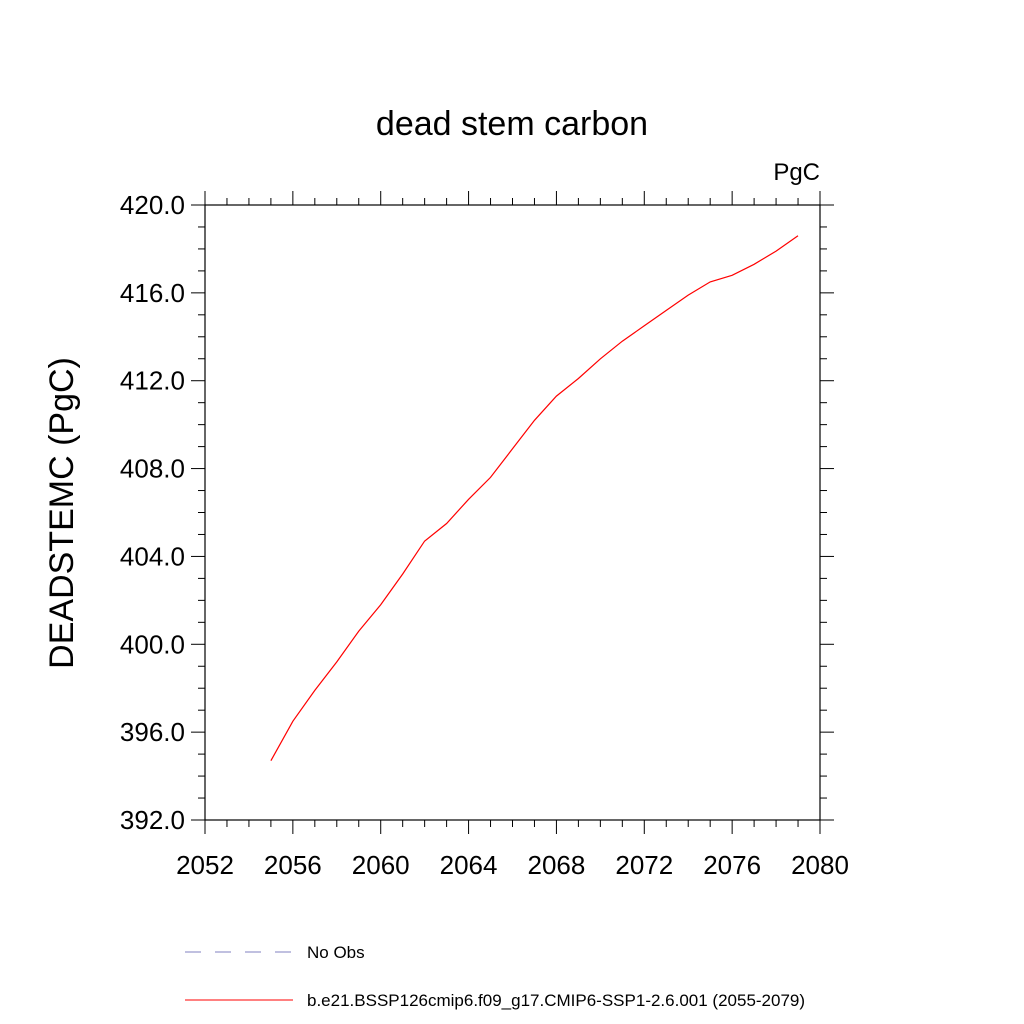  Describe the element at coordinates (796, 172) in the screenshot. I see `units-label: PgC` at that location.